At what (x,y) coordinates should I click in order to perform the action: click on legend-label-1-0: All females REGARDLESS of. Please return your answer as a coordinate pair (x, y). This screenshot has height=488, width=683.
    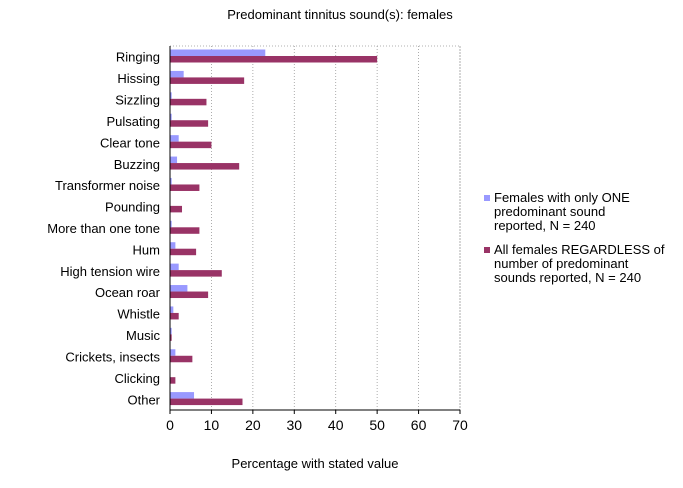
    Looking at the image, I should click on (579, 249).